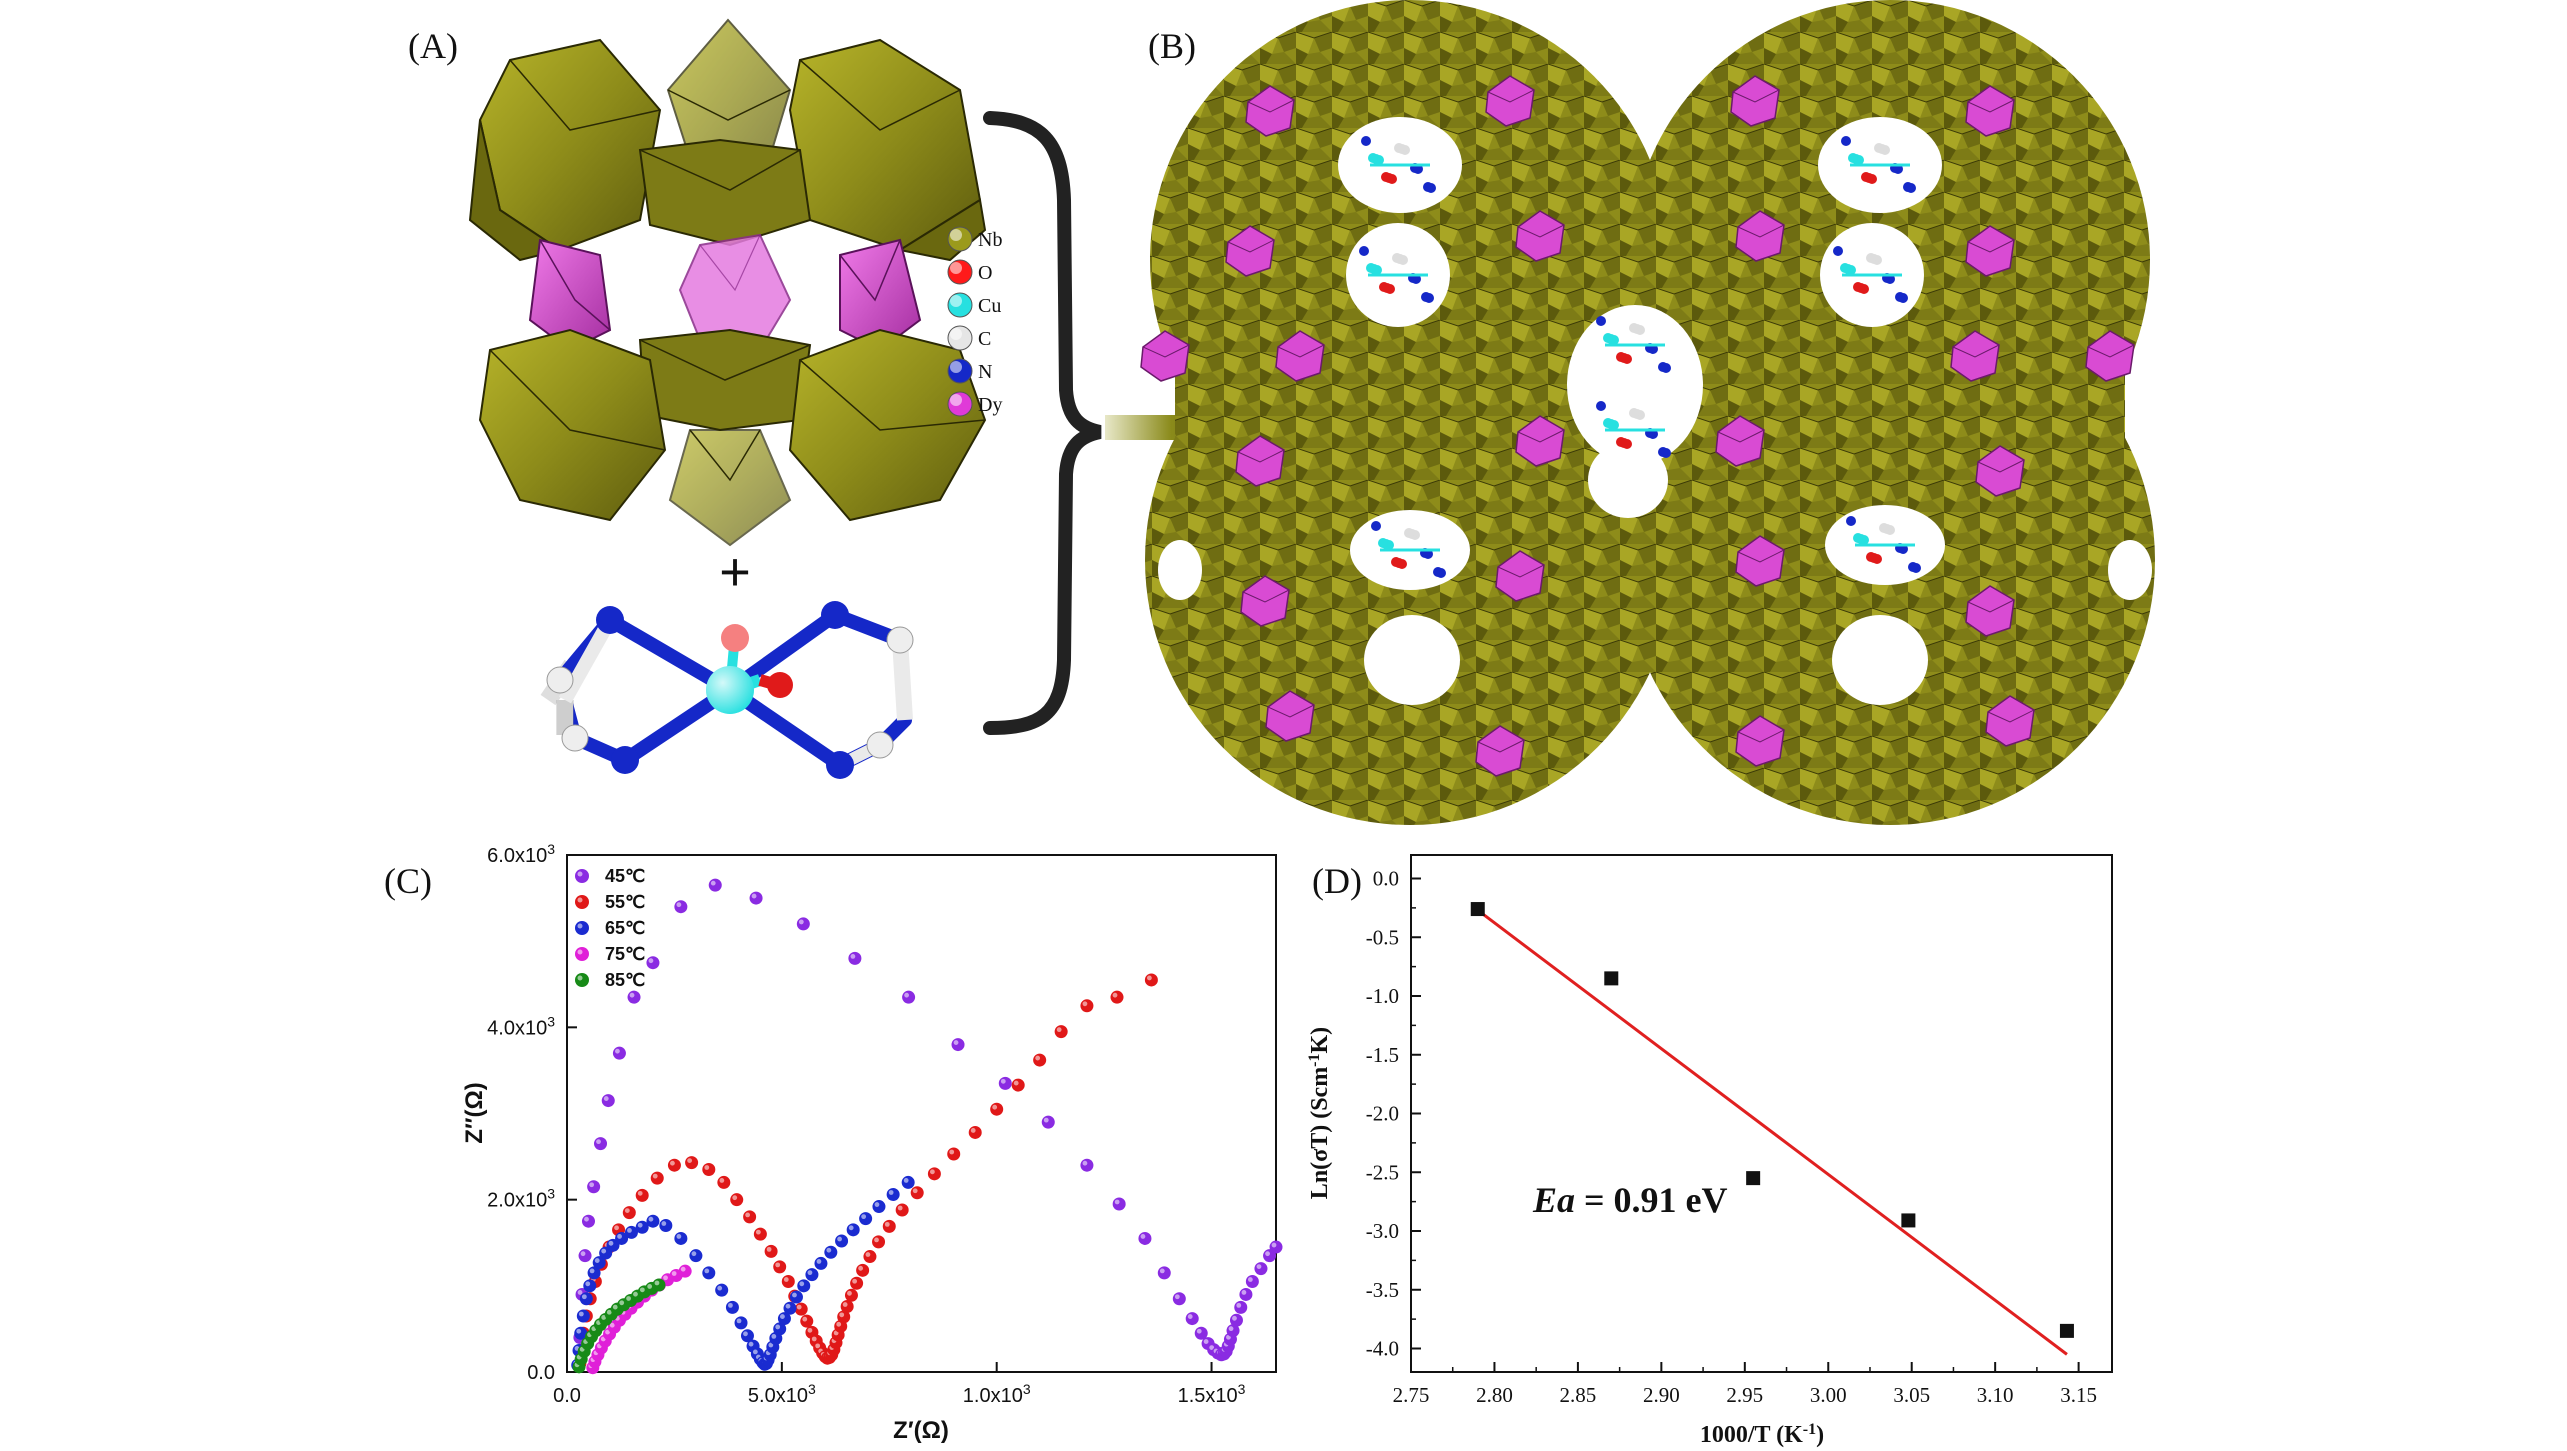 The image size is (2567, 1451). Describe the element at coordinates (1995, 1395) in the screenshot. I see `chart-d-xtick-label: 3.10` at that location.